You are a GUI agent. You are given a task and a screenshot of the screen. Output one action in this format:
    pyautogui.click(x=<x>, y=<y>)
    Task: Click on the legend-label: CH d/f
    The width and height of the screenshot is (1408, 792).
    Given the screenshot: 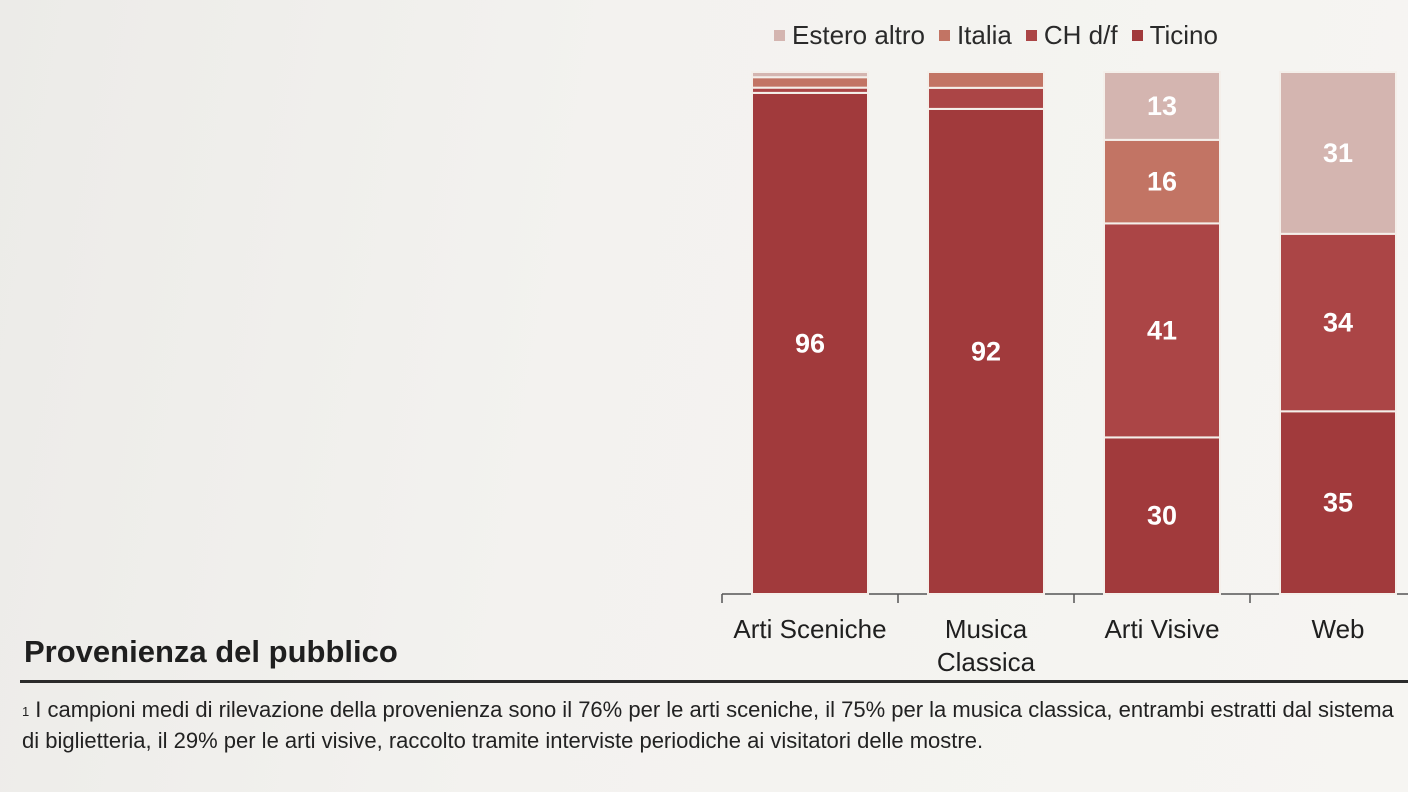 What is the action you would take?
    pyautogui.click(x=1080, y=35)
    